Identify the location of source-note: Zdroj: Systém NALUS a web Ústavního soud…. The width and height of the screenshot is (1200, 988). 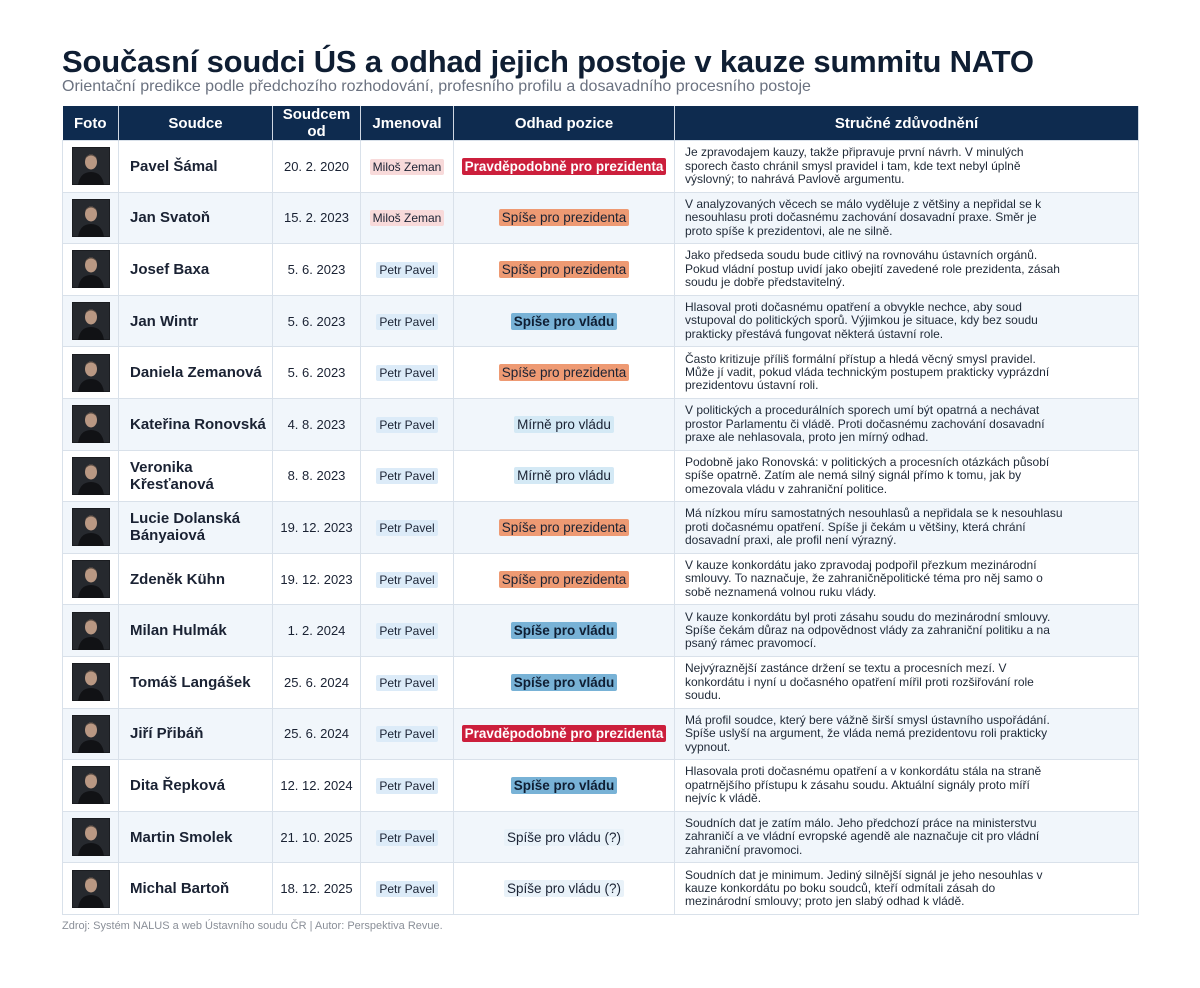
(252, 926).